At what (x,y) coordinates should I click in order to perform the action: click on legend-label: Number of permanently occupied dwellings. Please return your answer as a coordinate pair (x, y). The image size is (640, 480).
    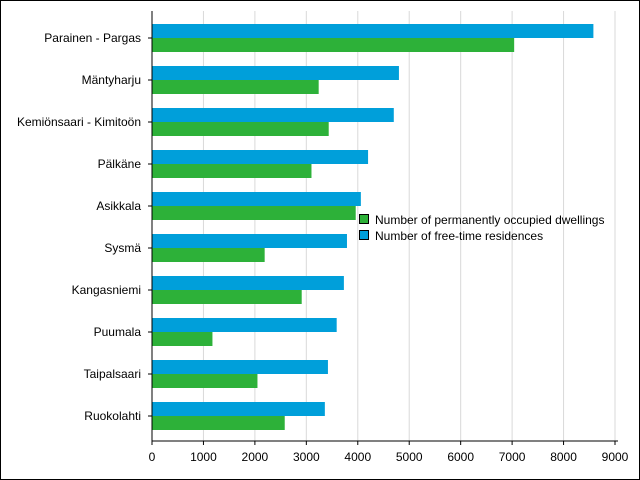
    Looking at the image, I should click on (489, 220).